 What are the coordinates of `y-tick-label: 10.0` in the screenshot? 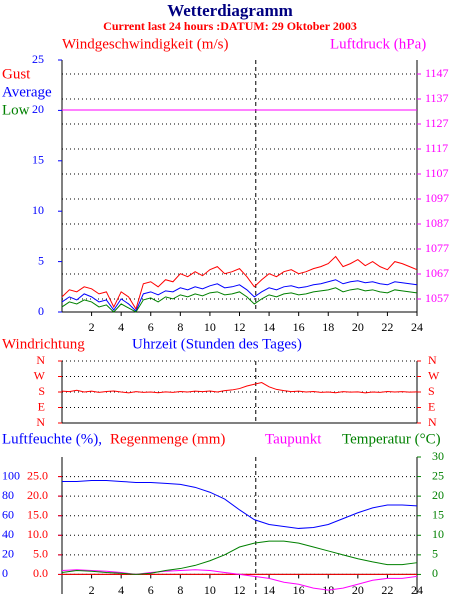 It's located at (37, 534).